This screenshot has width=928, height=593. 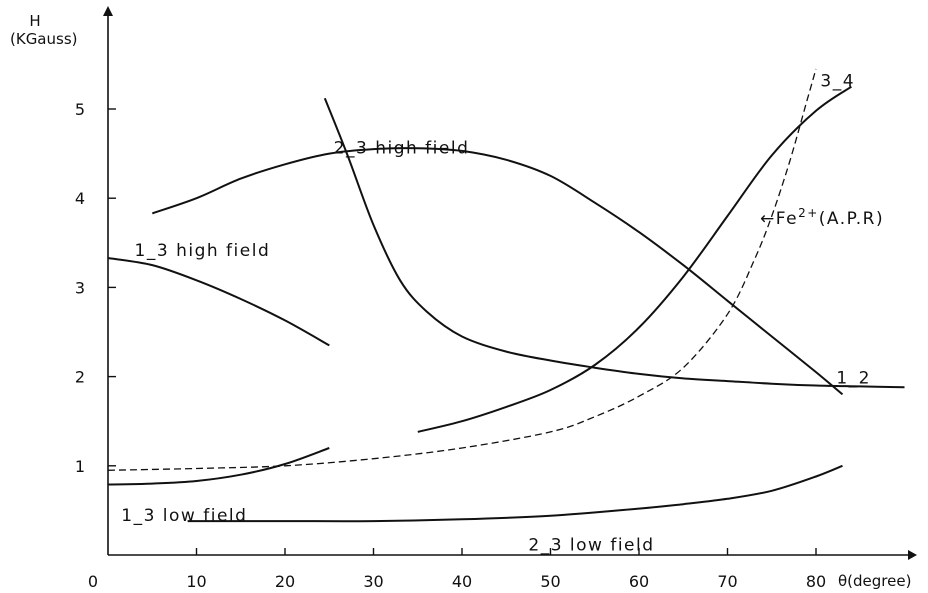 I want to click on x-axis-title: θ(degree), so click(x=874, y=581).